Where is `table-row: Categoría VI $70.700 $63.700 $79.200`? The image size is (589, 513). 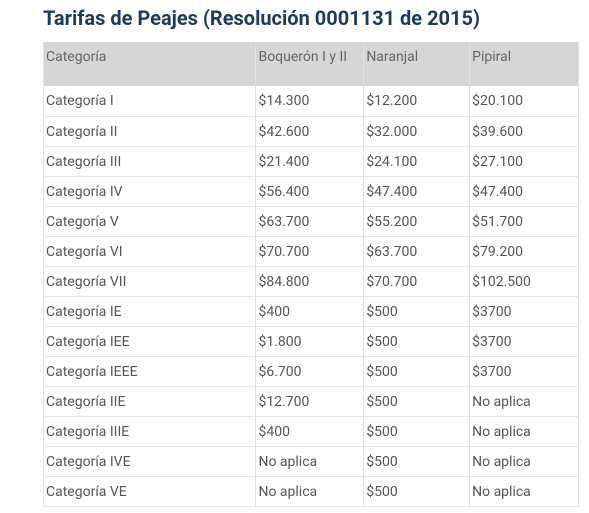 table-row: Categoría VI $70.700 $63.700 $79.200 is located at coordinates (310, 251).